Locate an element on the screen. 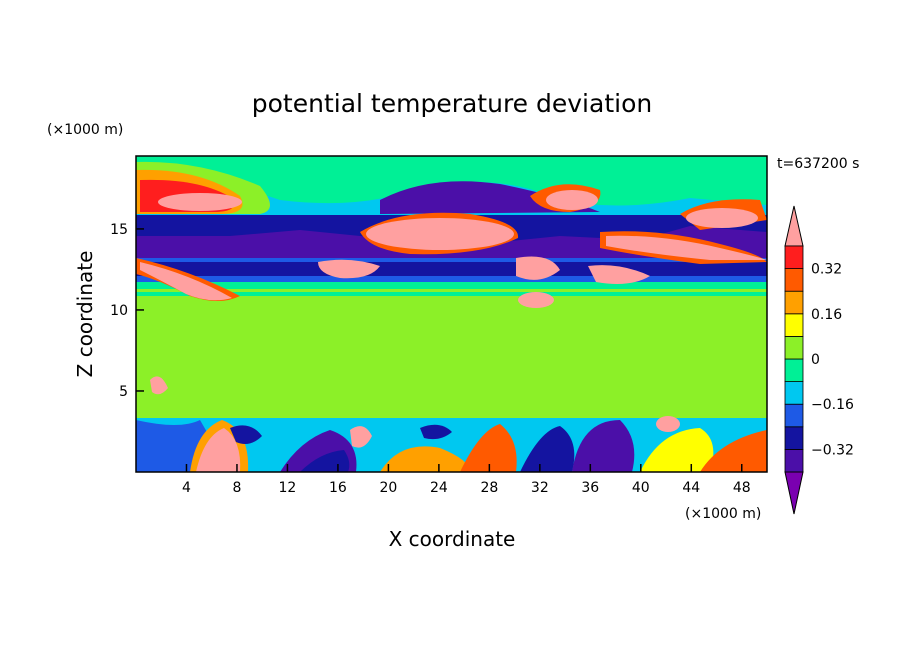 This screenshot has height=654, width=904. y-axis-label: Z coordinate is located at coordinates (85, 314).